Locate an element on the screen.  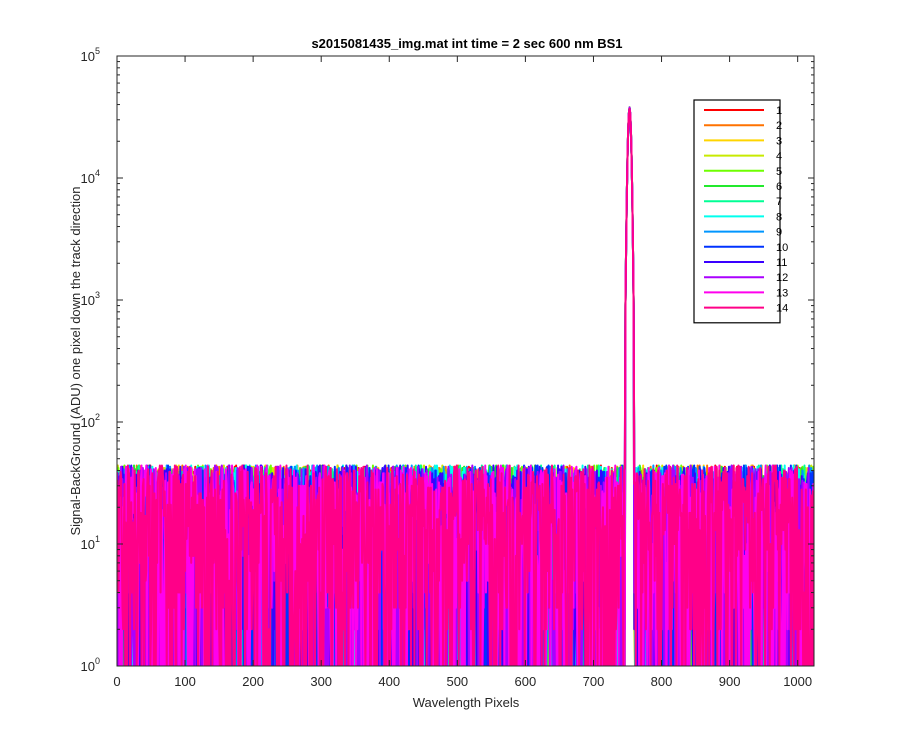
x-tick-label: 400 is located at coordinates (389, 681).